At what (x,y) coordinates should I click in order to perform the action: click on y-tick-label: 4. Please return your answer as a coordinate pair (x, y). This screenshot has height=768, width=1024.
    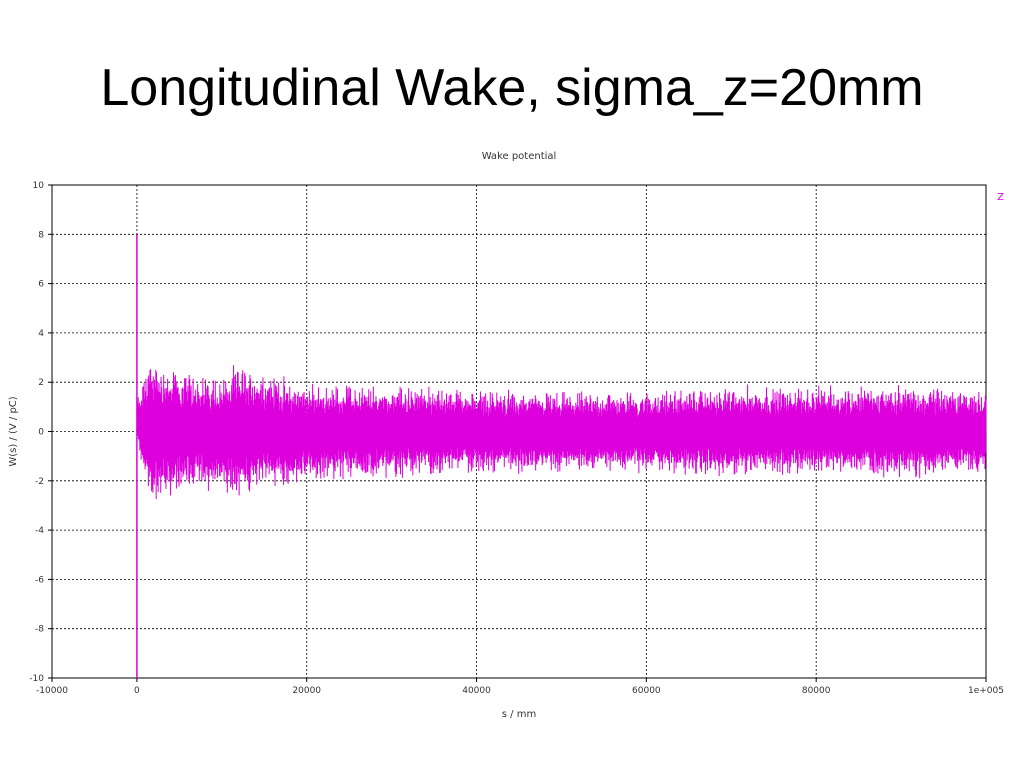
    Looking at the image, I should click on (41, 334).